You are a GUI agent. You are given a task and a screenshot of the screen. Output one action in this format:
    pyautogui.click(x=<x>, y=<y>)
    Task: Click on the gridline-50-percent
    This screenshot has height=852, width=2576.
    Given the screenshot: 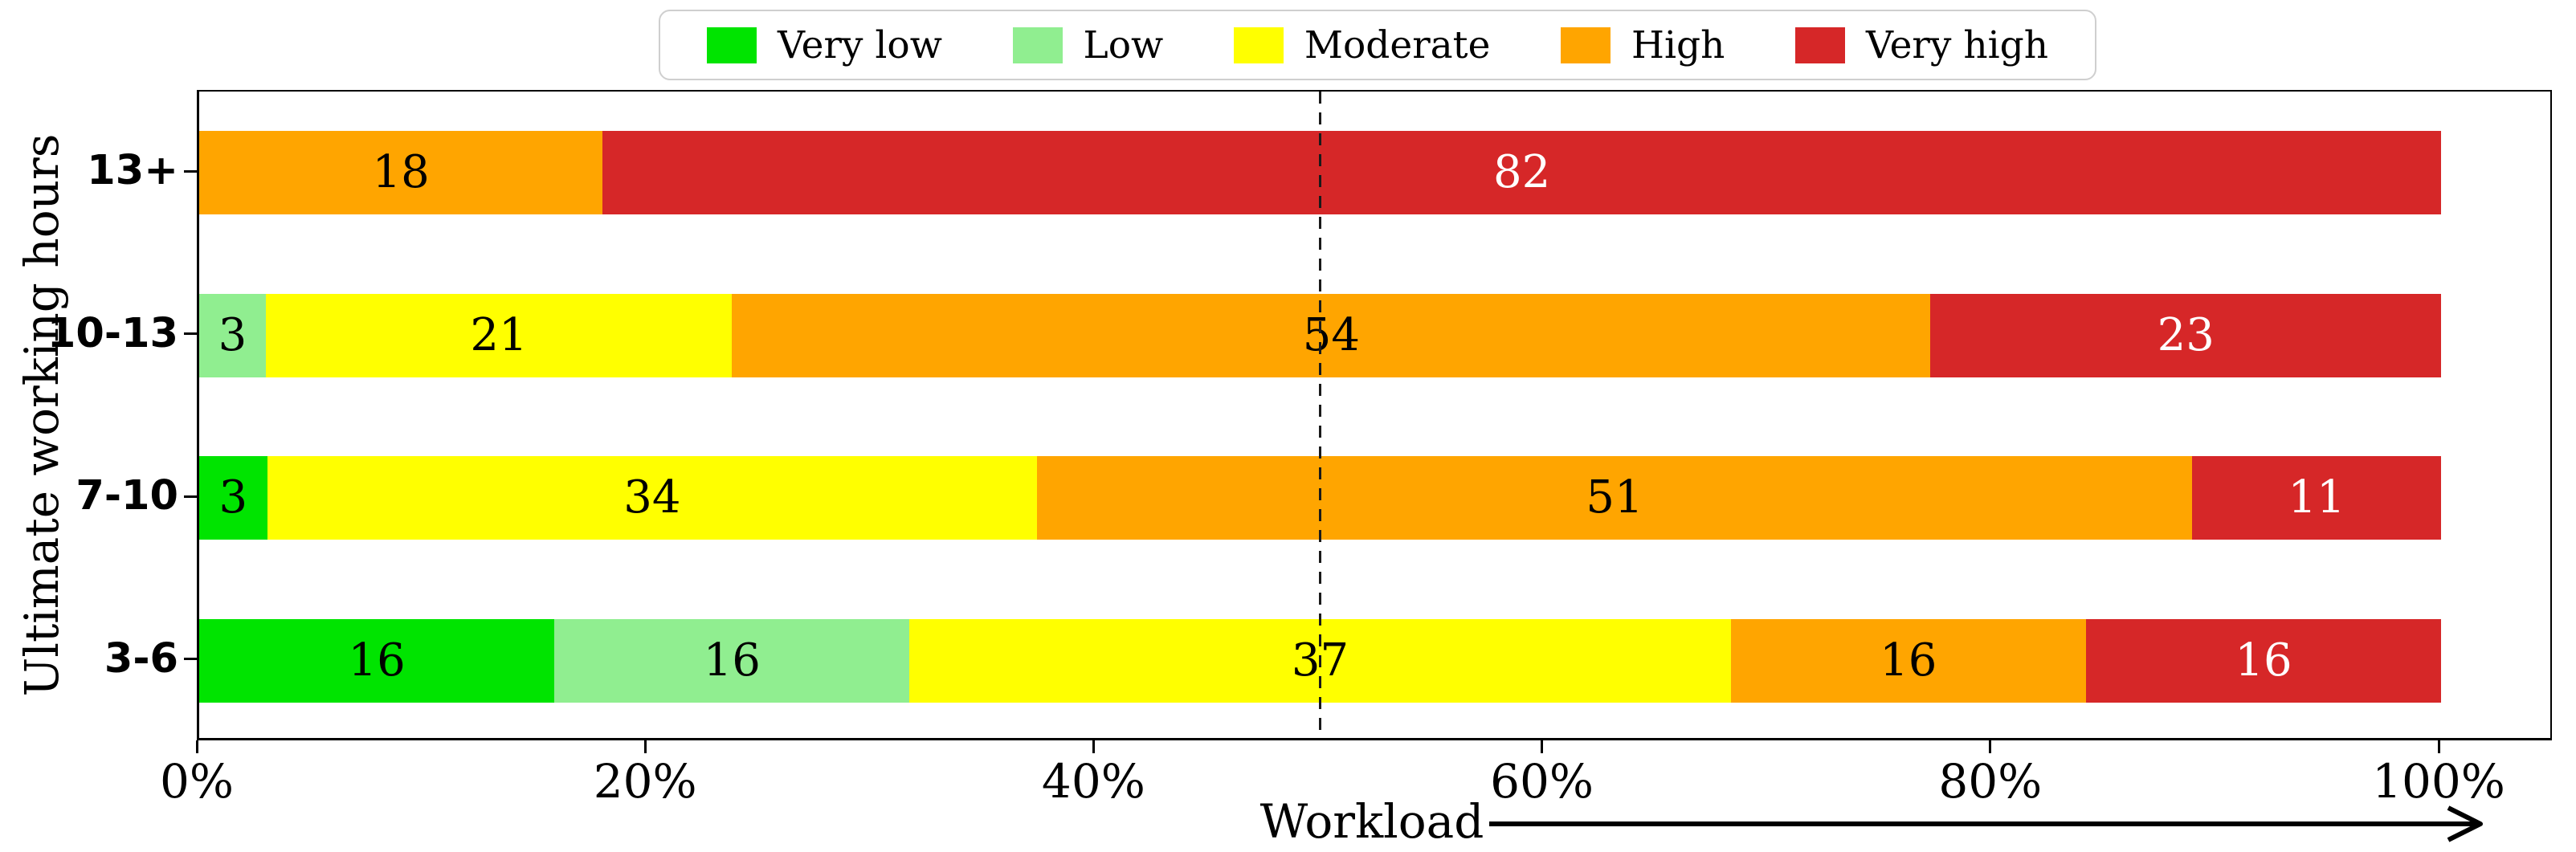 What is the action you would take?
    pyautogui.click(x=1320, y=415)
    